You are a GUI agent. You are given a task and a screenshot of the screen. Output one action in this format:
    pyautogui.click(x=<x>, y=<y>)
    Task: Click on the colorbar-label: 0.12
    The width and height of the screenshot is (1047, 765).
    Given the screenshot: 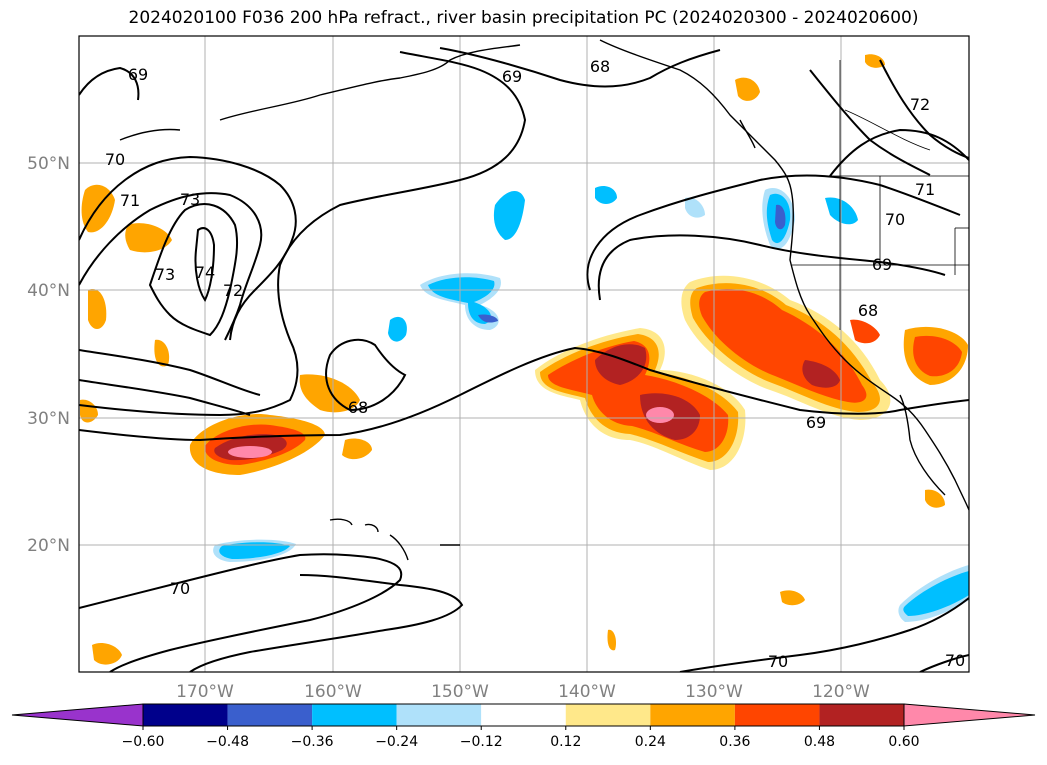 What is the action you would take?
    pyautogui.click(x=565, y=742)
    